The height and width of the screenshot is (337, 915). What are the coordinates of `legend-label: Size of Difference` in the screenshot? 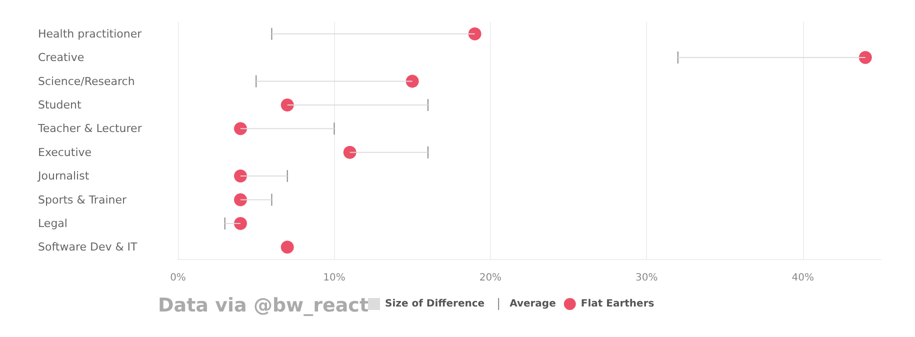 It's located at (435, 304).